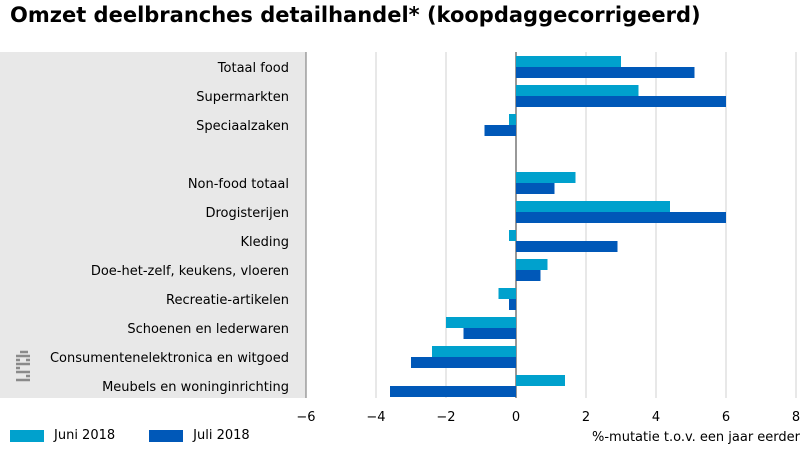  Describe the element at coordinates (221, 435) in the screenshot. I see `legend-label-juli: Juli 2018` at that location.